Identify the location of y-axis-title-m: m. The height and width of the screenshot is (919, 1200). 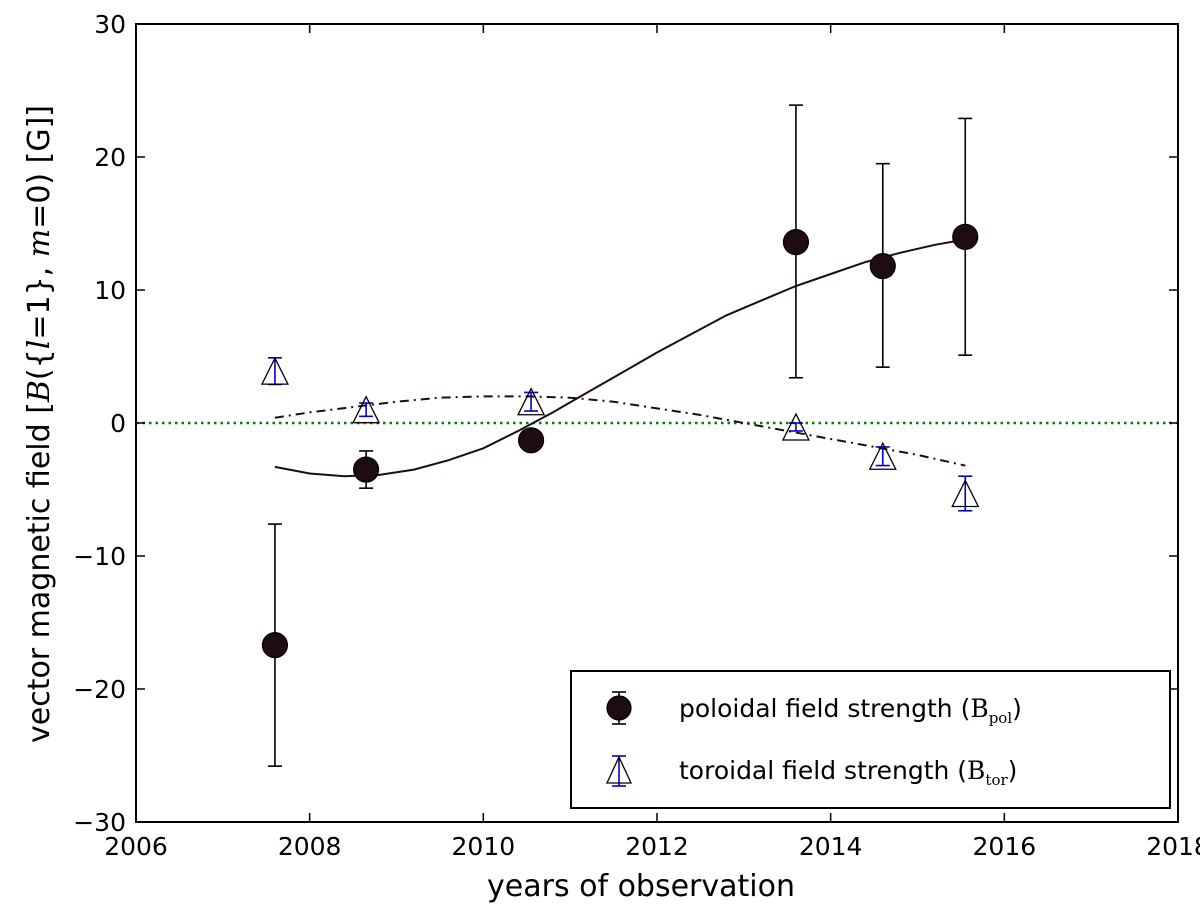
(39, 243).